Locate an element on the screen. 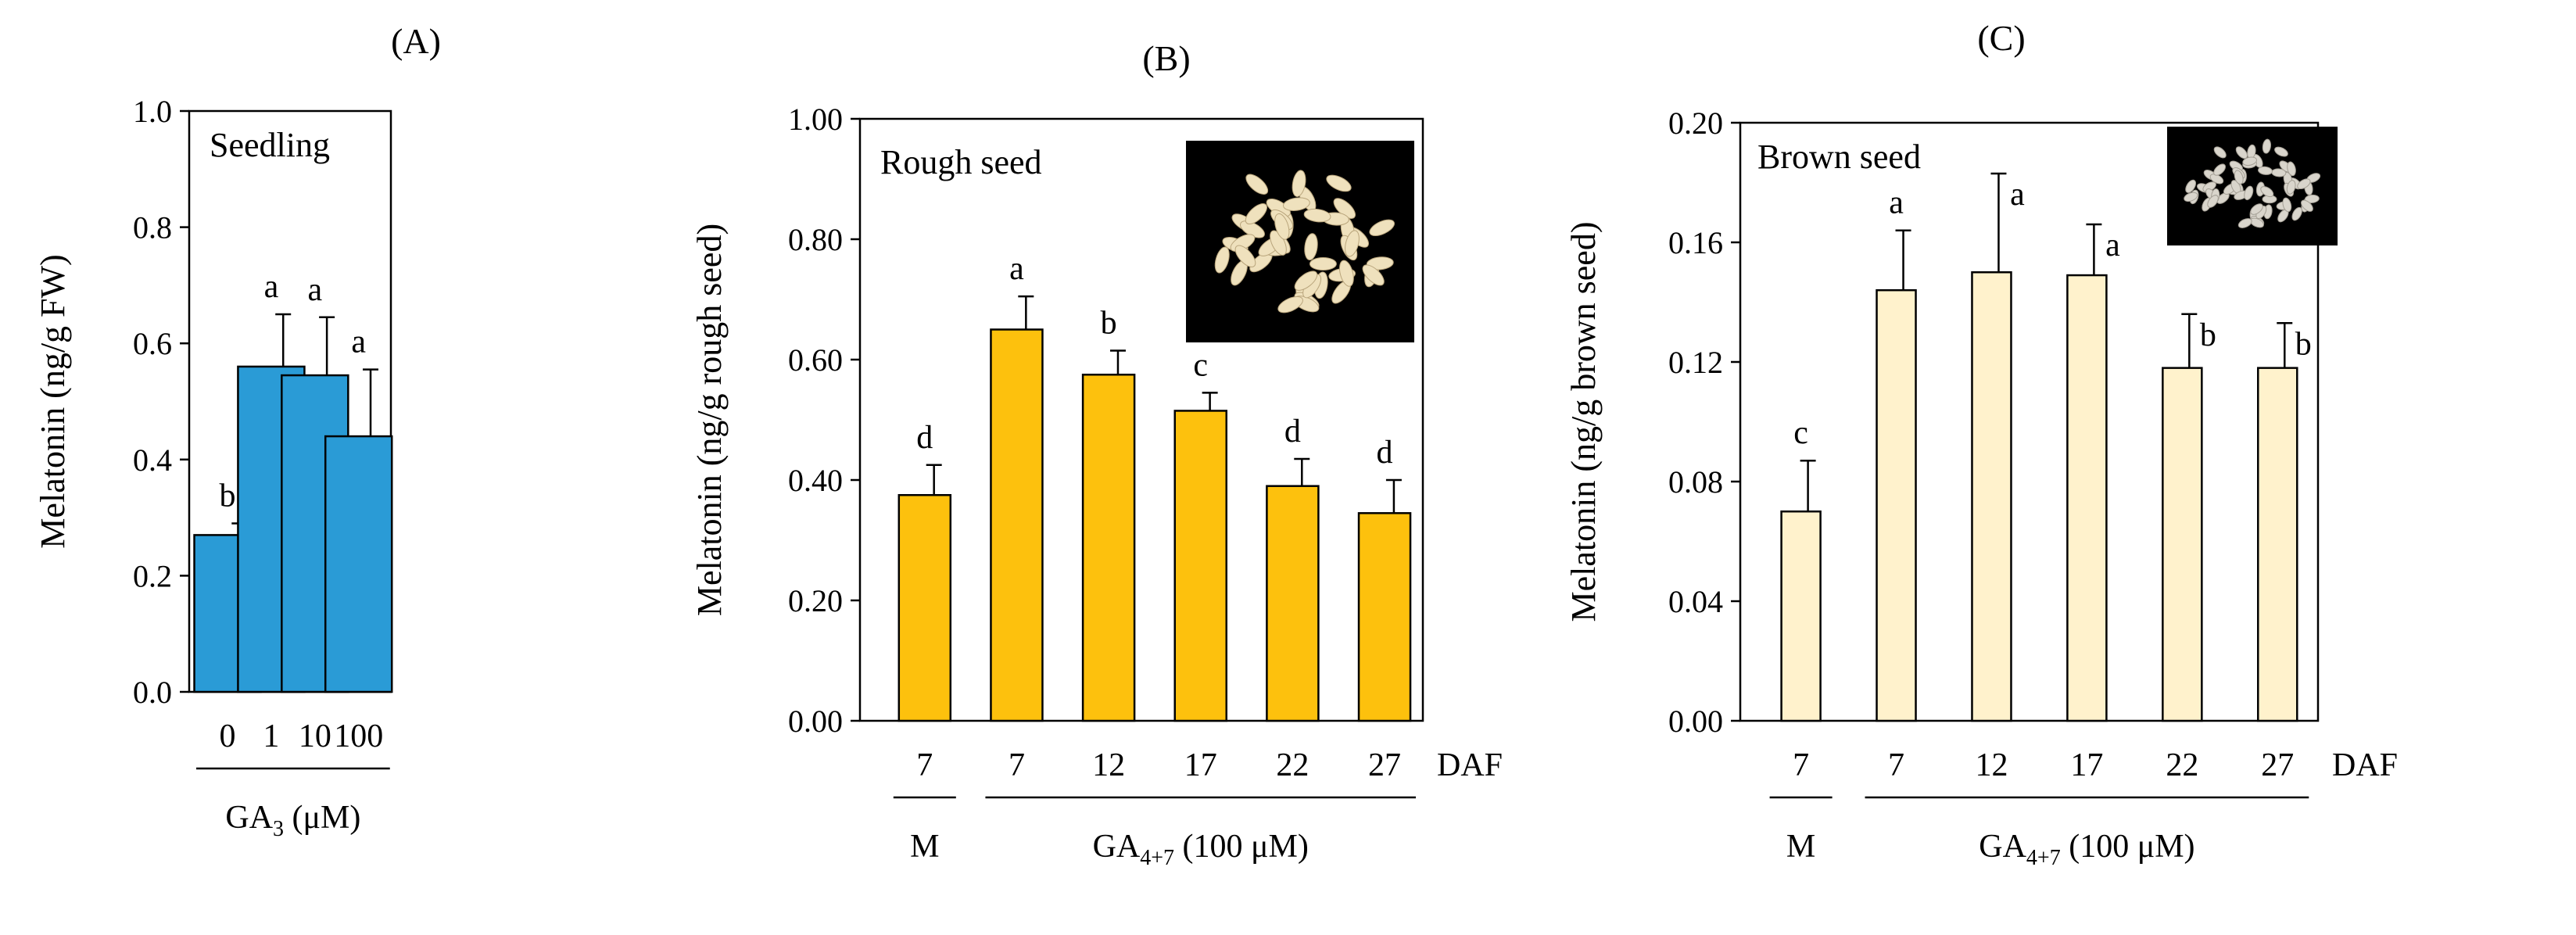 This screenshot has height=935, width=2576. inset-label: Rough seed is located at coordinates (961, 162).